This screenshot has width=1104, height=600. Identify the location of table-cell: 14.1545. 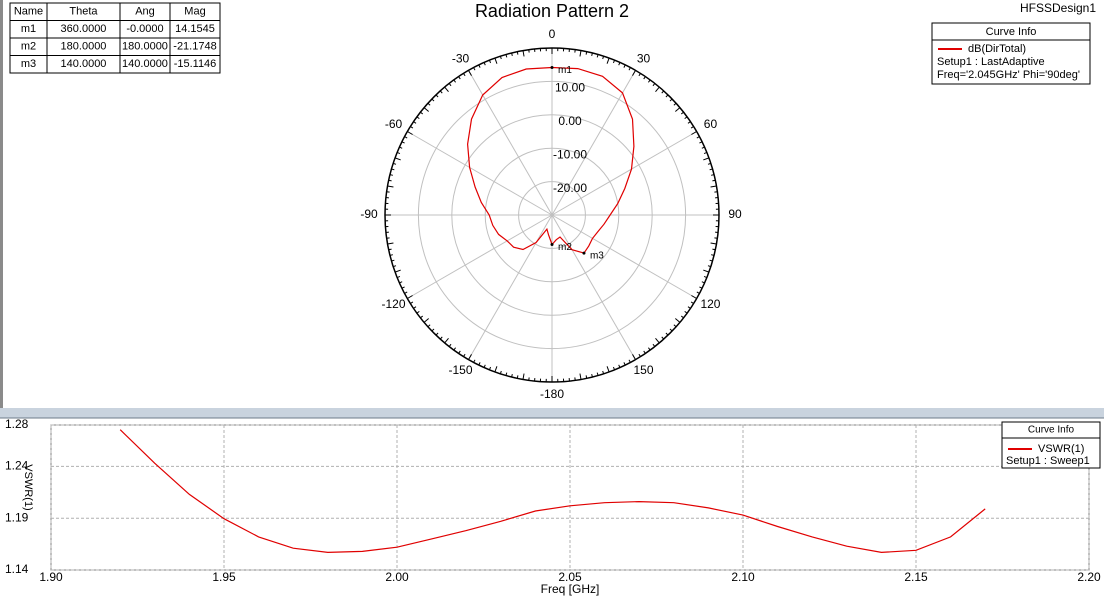
(195, 29).